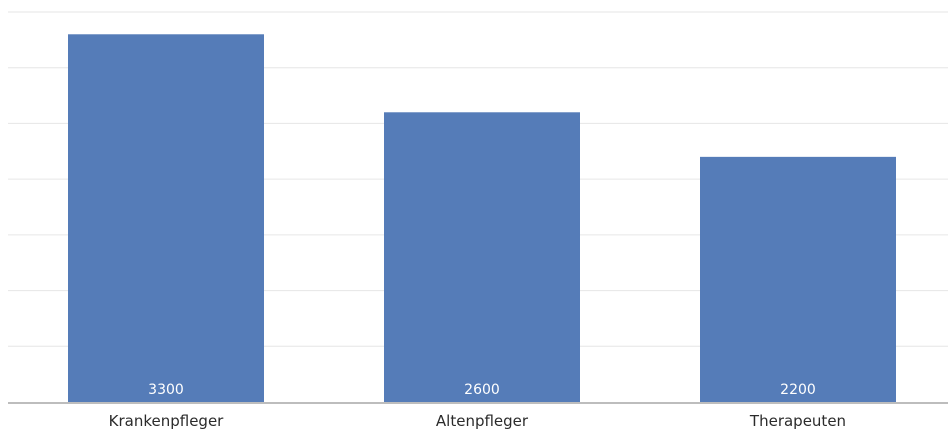 The width and height of the screenshot is (948, 430). Describe the element at coordinates (798, 279) in the screenshot. I see `bar-therapeuten` at that location.